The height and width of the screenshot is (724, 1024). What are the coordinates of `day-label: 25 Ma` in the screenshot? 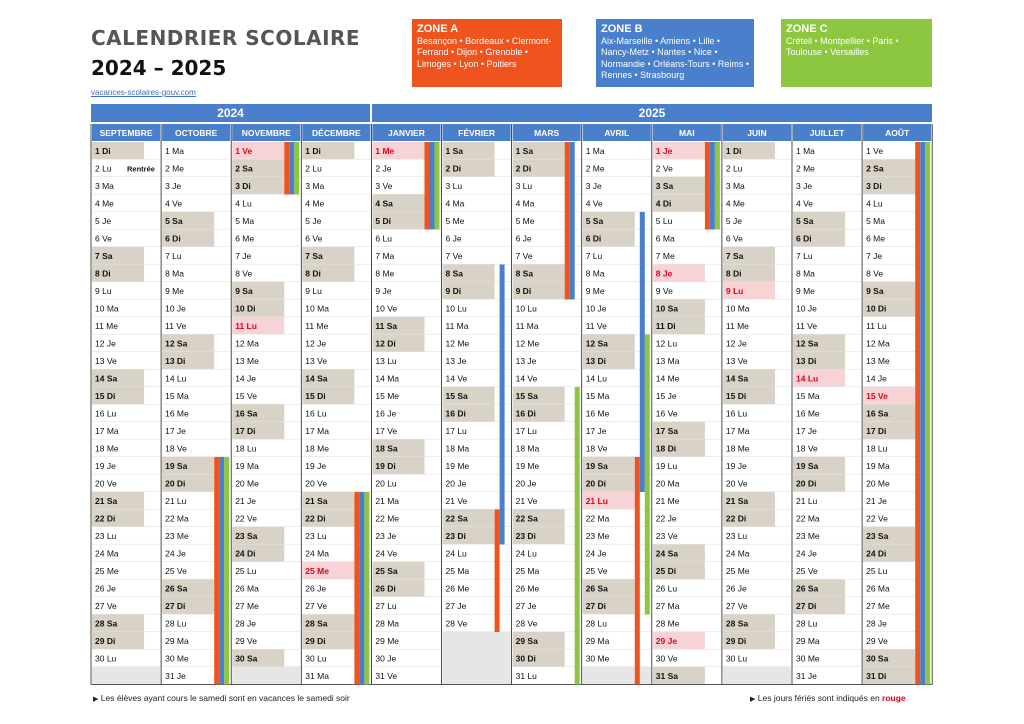 It's located at (458, 571).